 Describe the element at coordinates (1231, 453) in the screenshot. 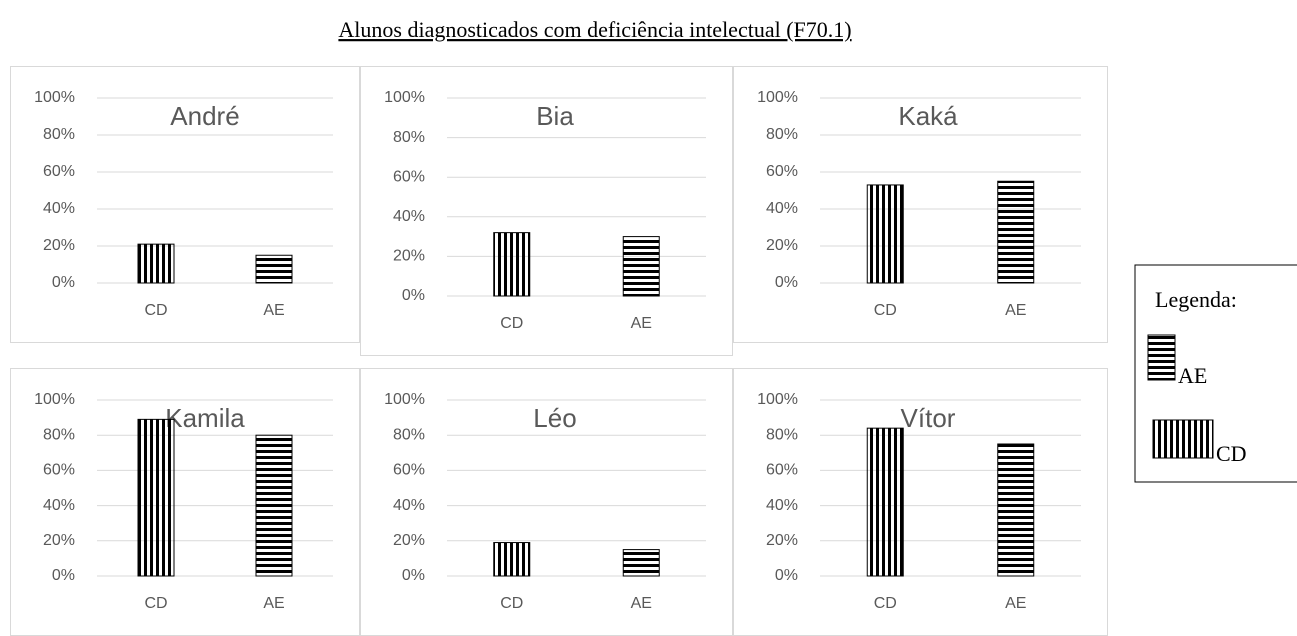

I see `legend-label: CD` at that location.